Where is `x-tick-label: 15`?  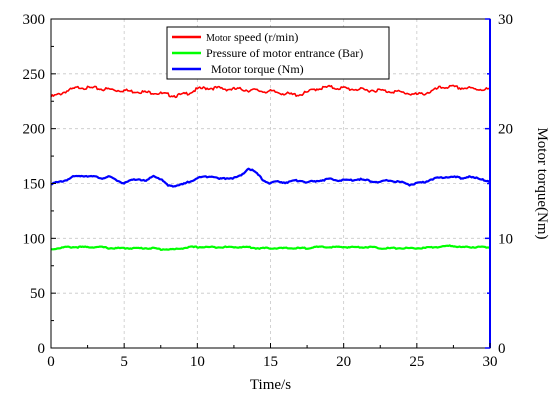 x-tick-label: 15 is located at coordinates (270, 362).